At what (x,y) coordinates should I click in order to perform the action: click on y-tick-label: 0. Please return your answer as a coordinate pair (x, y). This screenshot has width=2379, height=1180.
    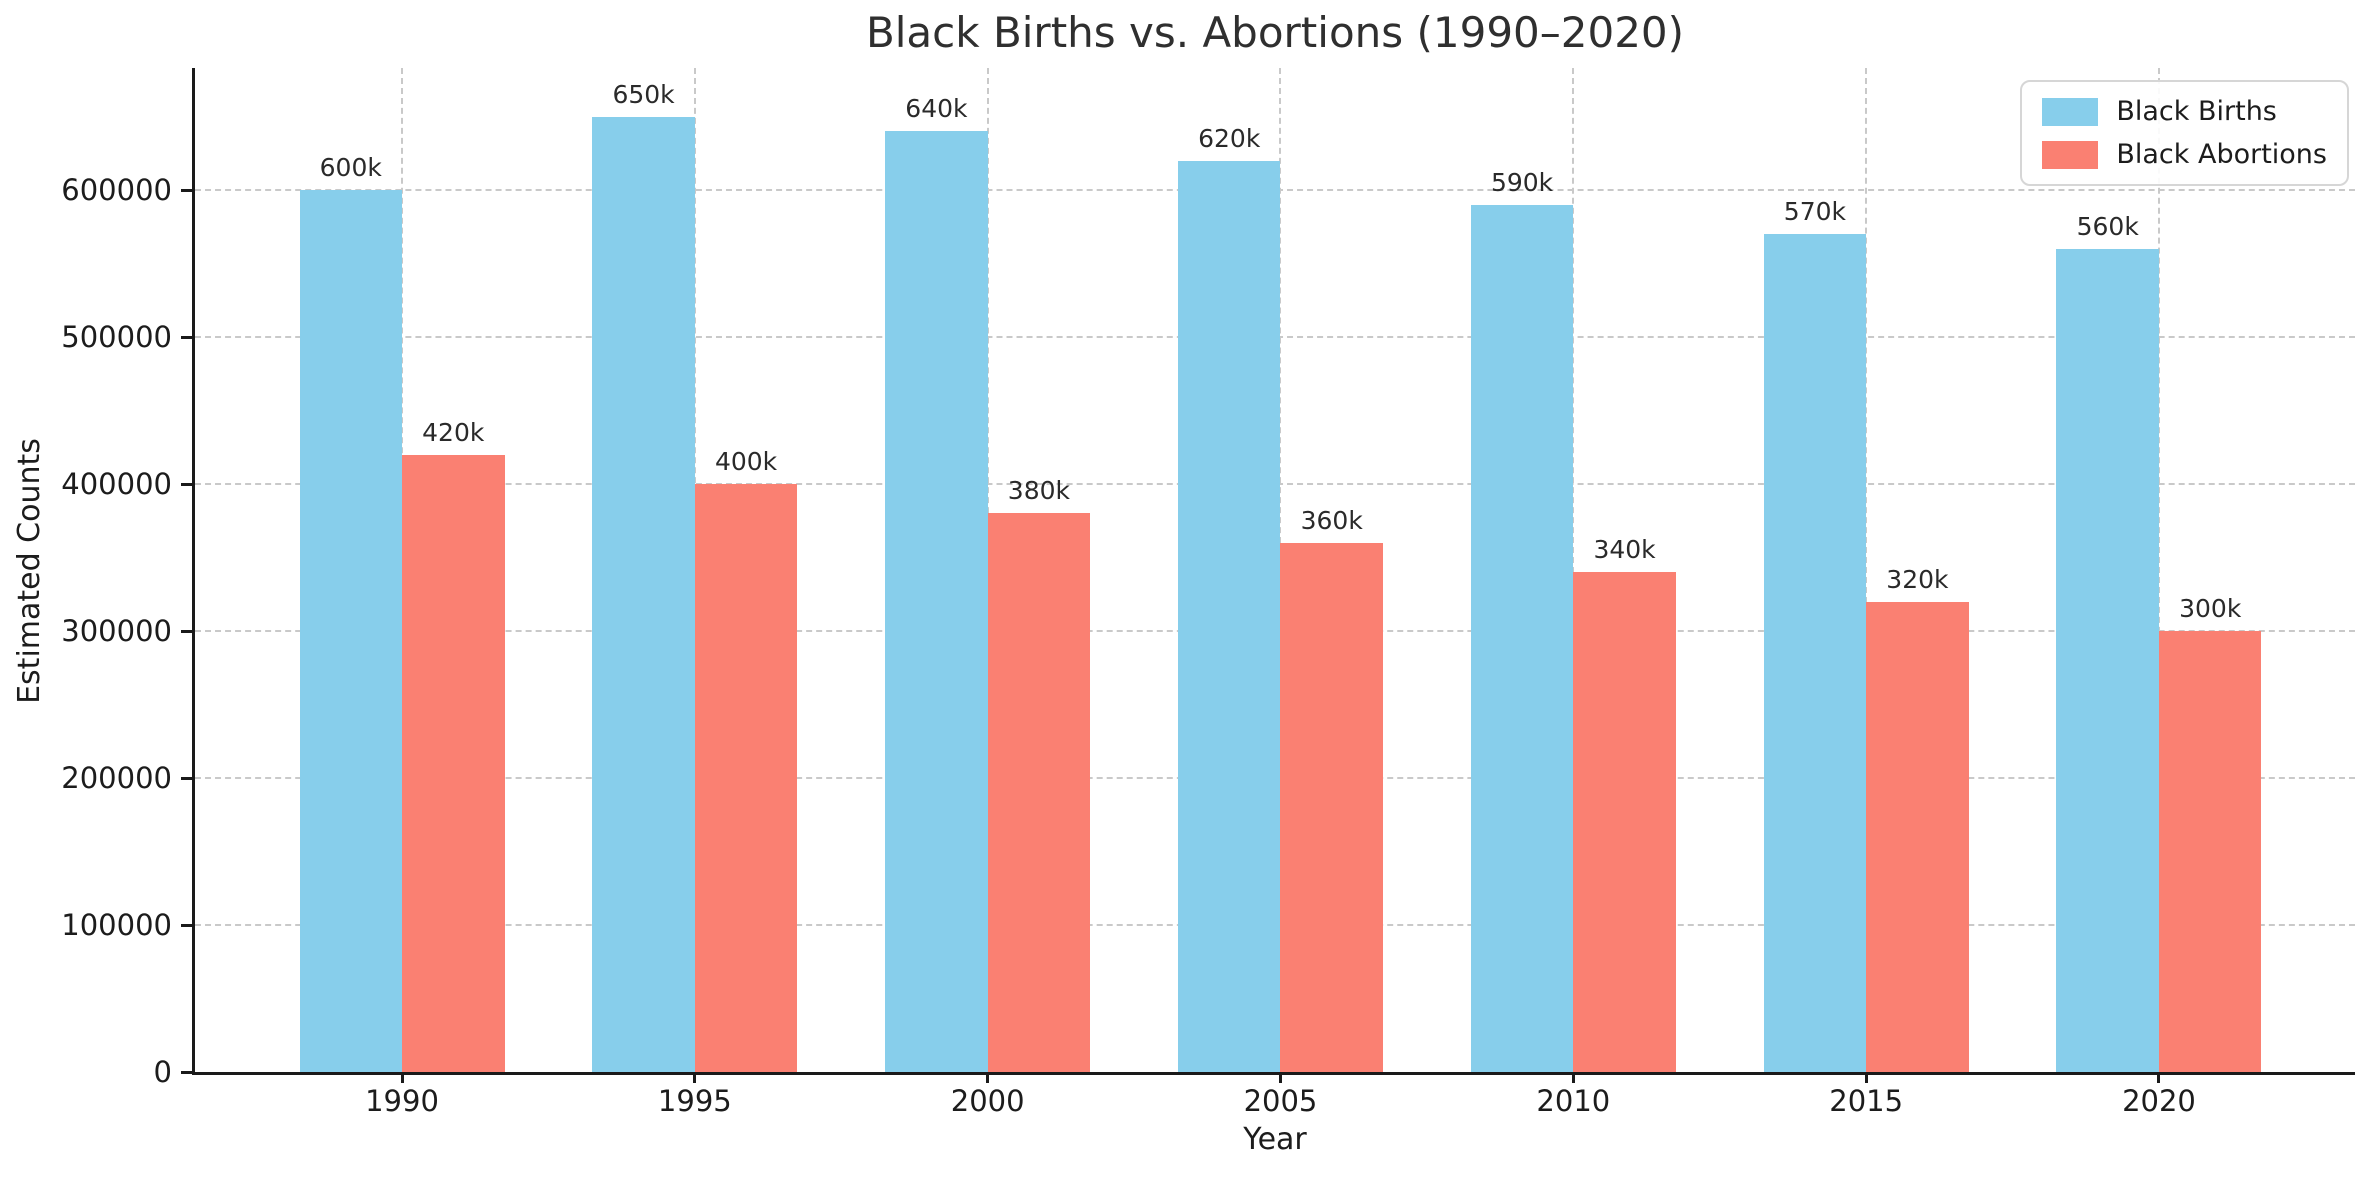
    Looking at the image, I should click on (162, 1072).